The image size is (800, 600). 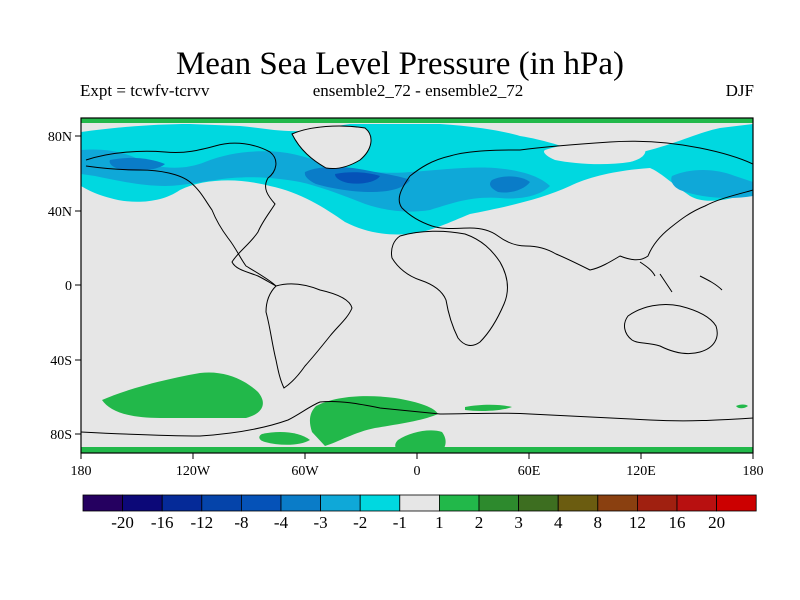 I want to click on lat-label-80s: 80S, so click(x=61, y=435).